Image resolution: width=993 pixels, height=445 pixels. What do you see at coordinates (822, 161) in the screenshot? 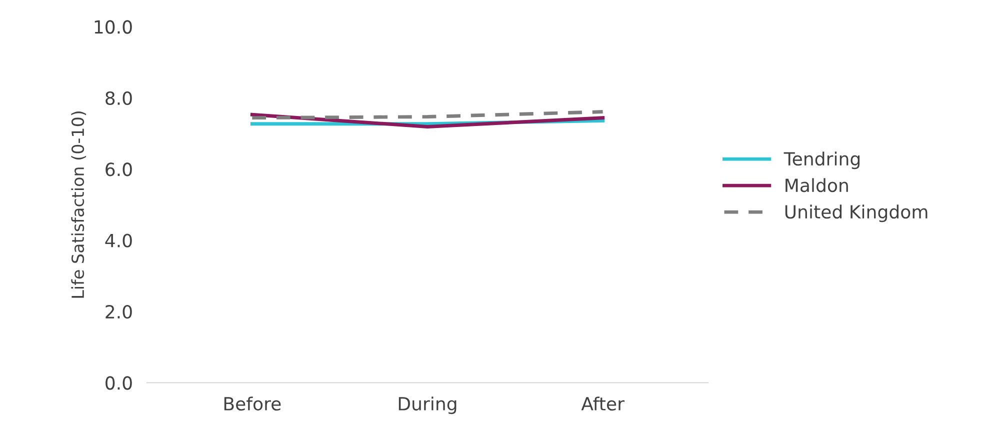
I see `legend-label: Tendring` at bounding box center [822, 161].